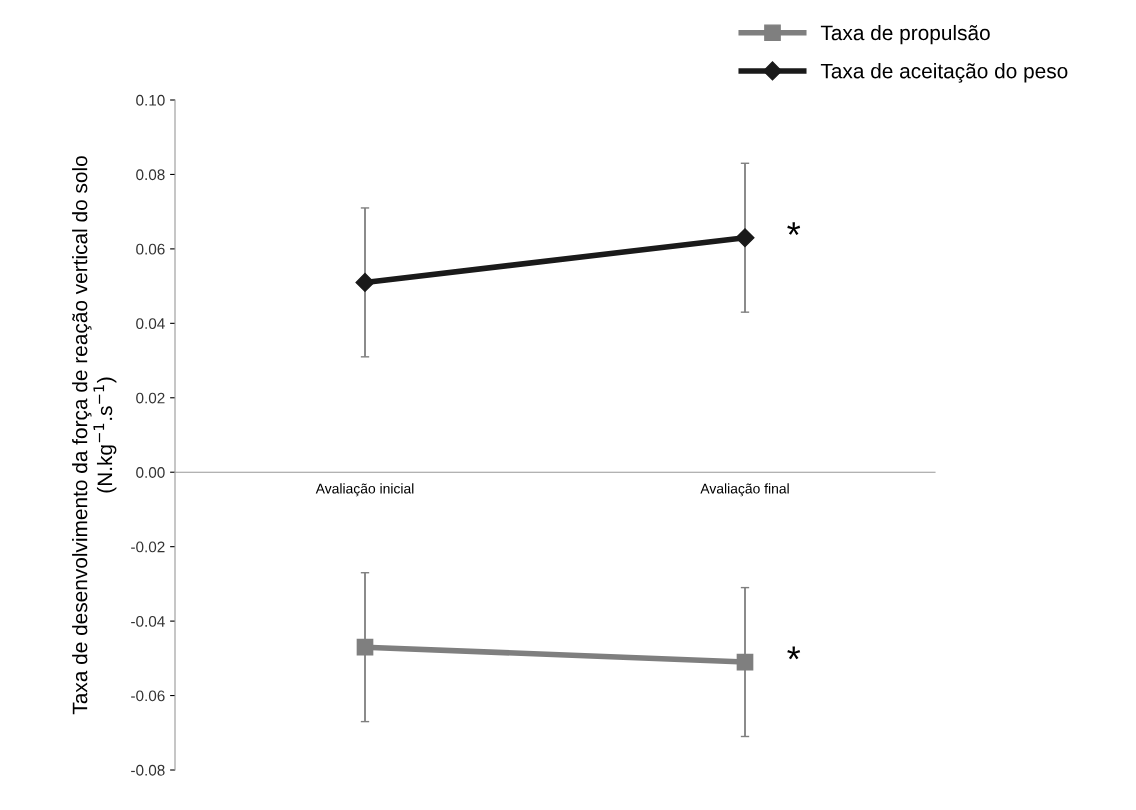 Image resolution: width=1136 pixels, height=810 pixels. What do you see at coordinates (744, 490) in the screenshot?
I see `x-tick-label: Avaliação final` at bounding box center [744, 490].